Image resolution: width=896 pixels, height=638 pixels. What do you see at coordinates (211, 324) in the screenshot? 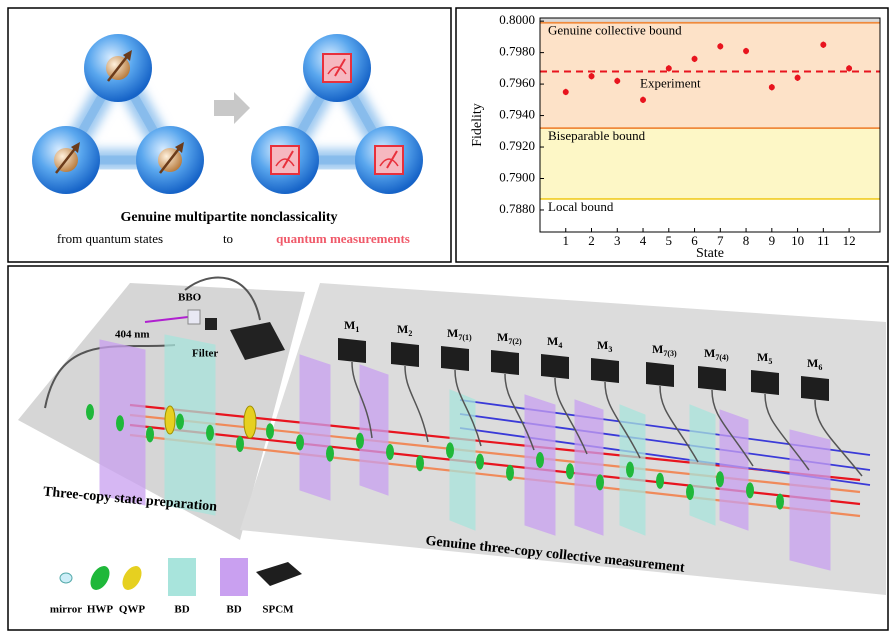
I see `filter-block` at bounding box center [211, 324].